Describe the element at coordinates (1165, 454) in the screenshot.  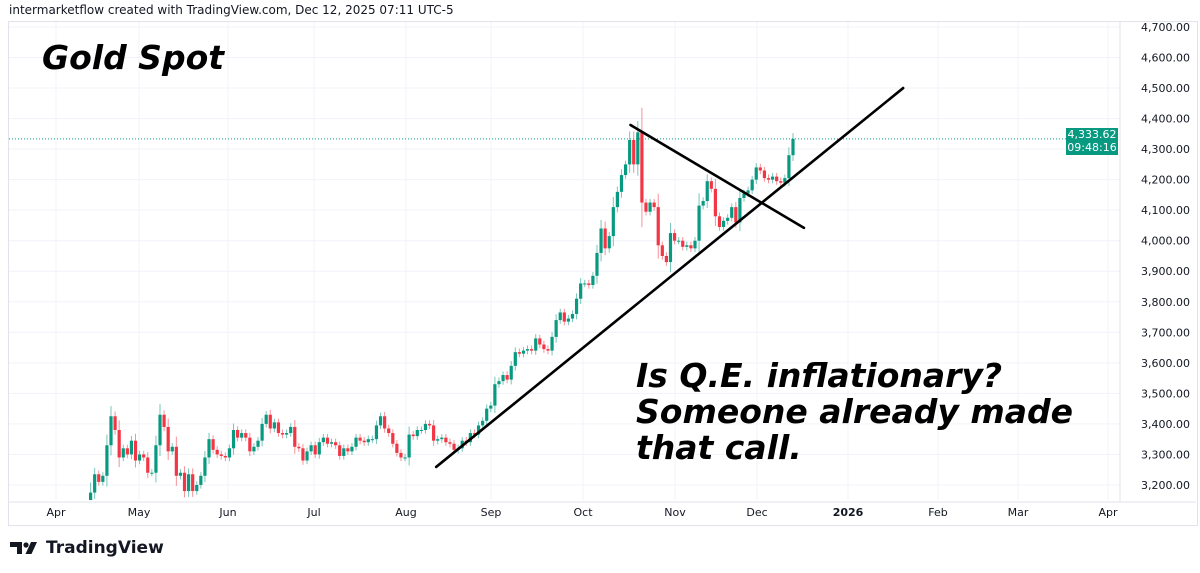
I see `y-tick-label: 3,300.00` at that location.